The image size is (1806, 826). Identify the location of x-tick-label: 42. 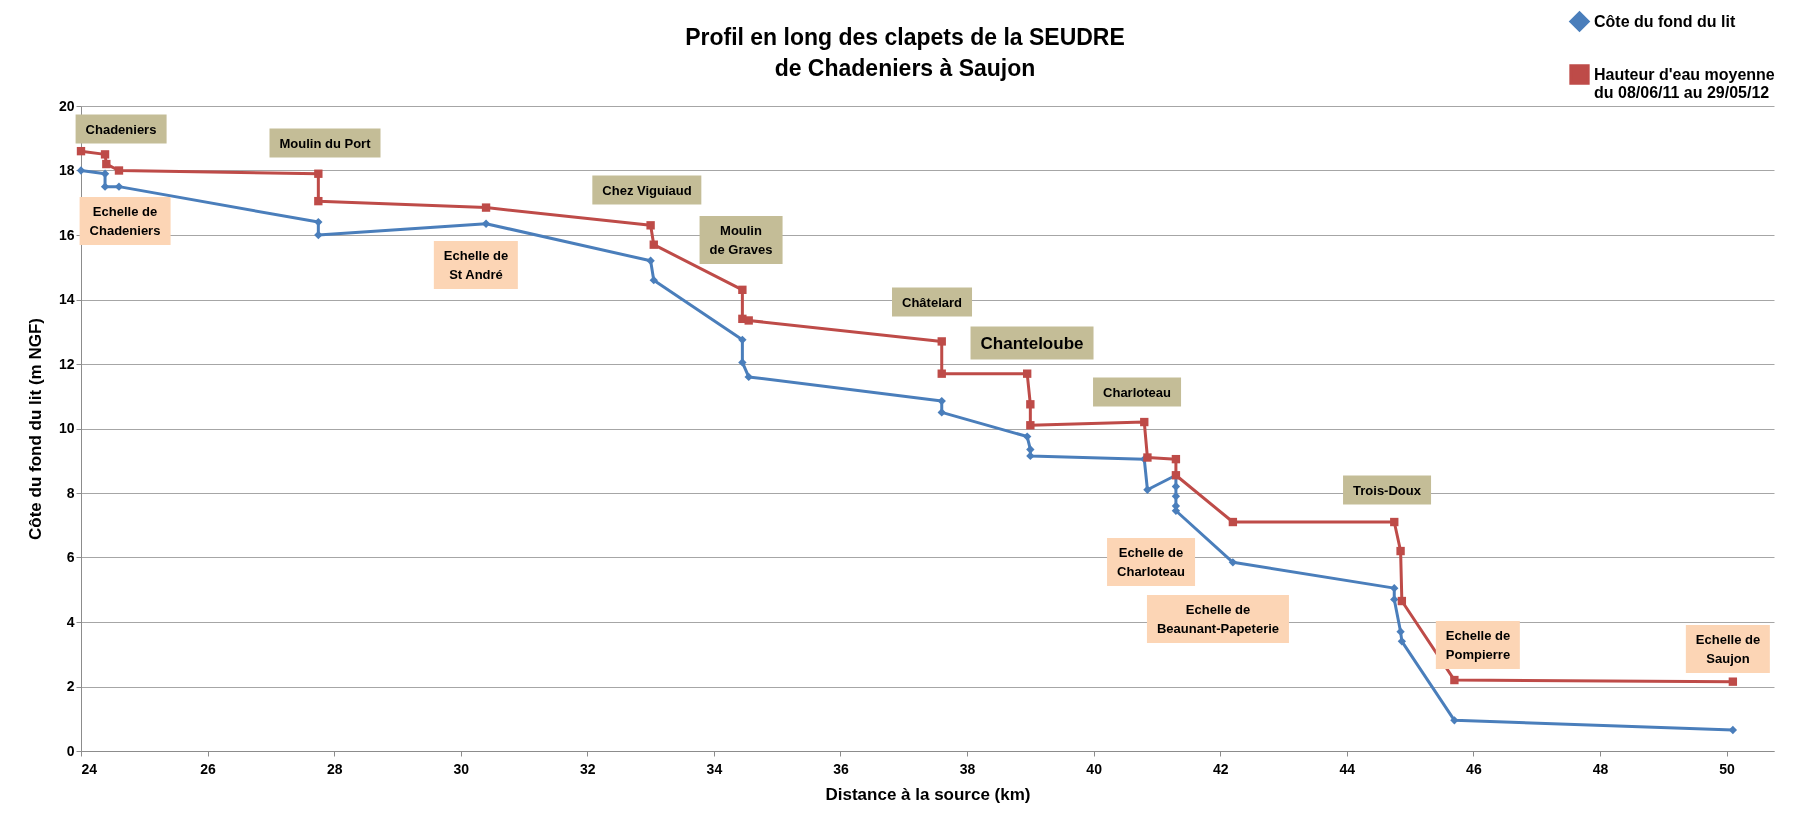
(1220, 768).